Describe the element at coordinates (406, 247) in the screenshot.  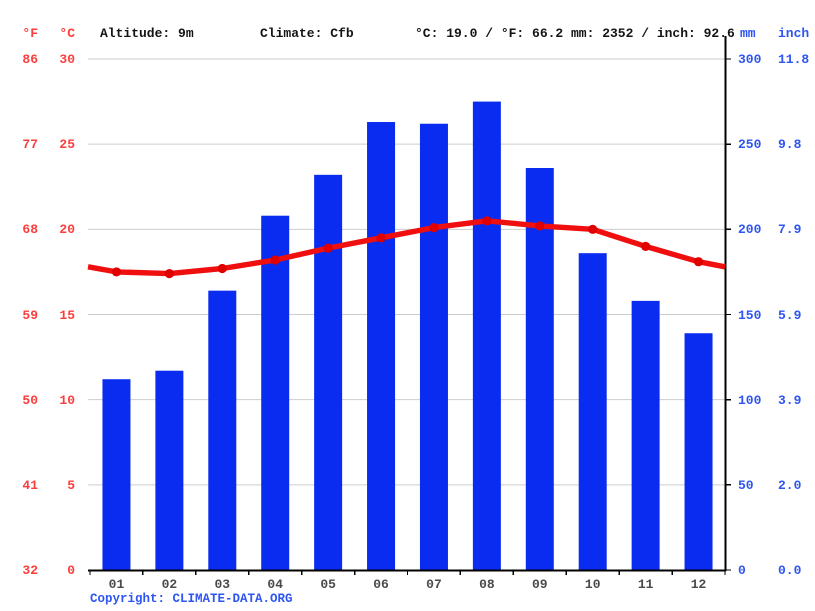
I see `temperature-line` at that location.